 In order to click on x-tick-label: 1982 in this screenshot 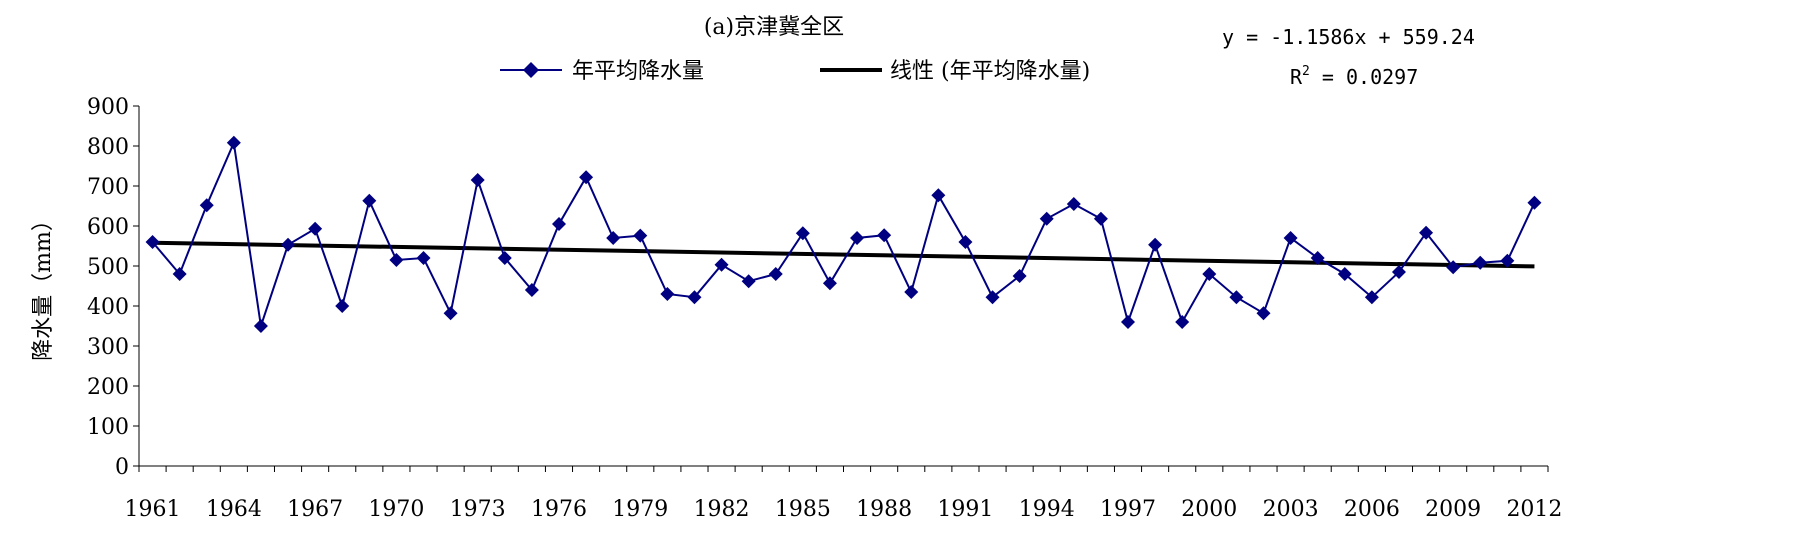, I will do `click(722, 509)`.